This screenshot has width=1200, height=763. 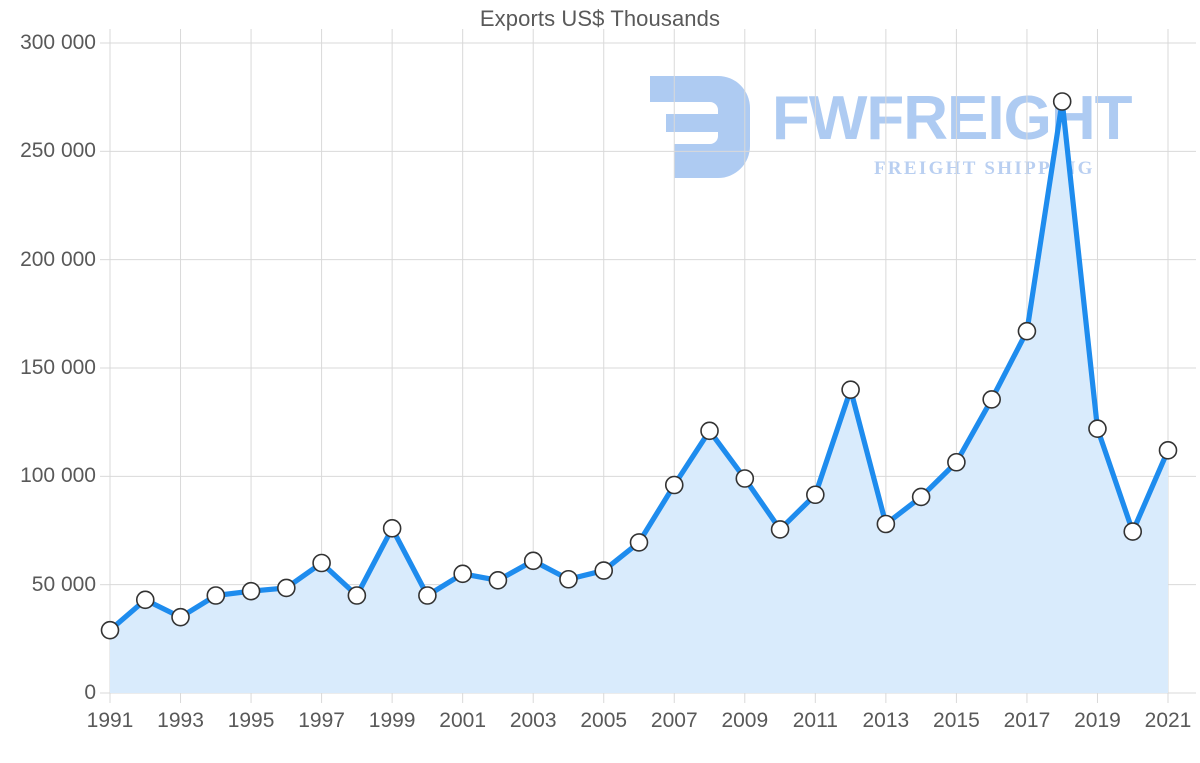 I want to click on x-axis-tick-label: 1991, so click(x=110, y=720).